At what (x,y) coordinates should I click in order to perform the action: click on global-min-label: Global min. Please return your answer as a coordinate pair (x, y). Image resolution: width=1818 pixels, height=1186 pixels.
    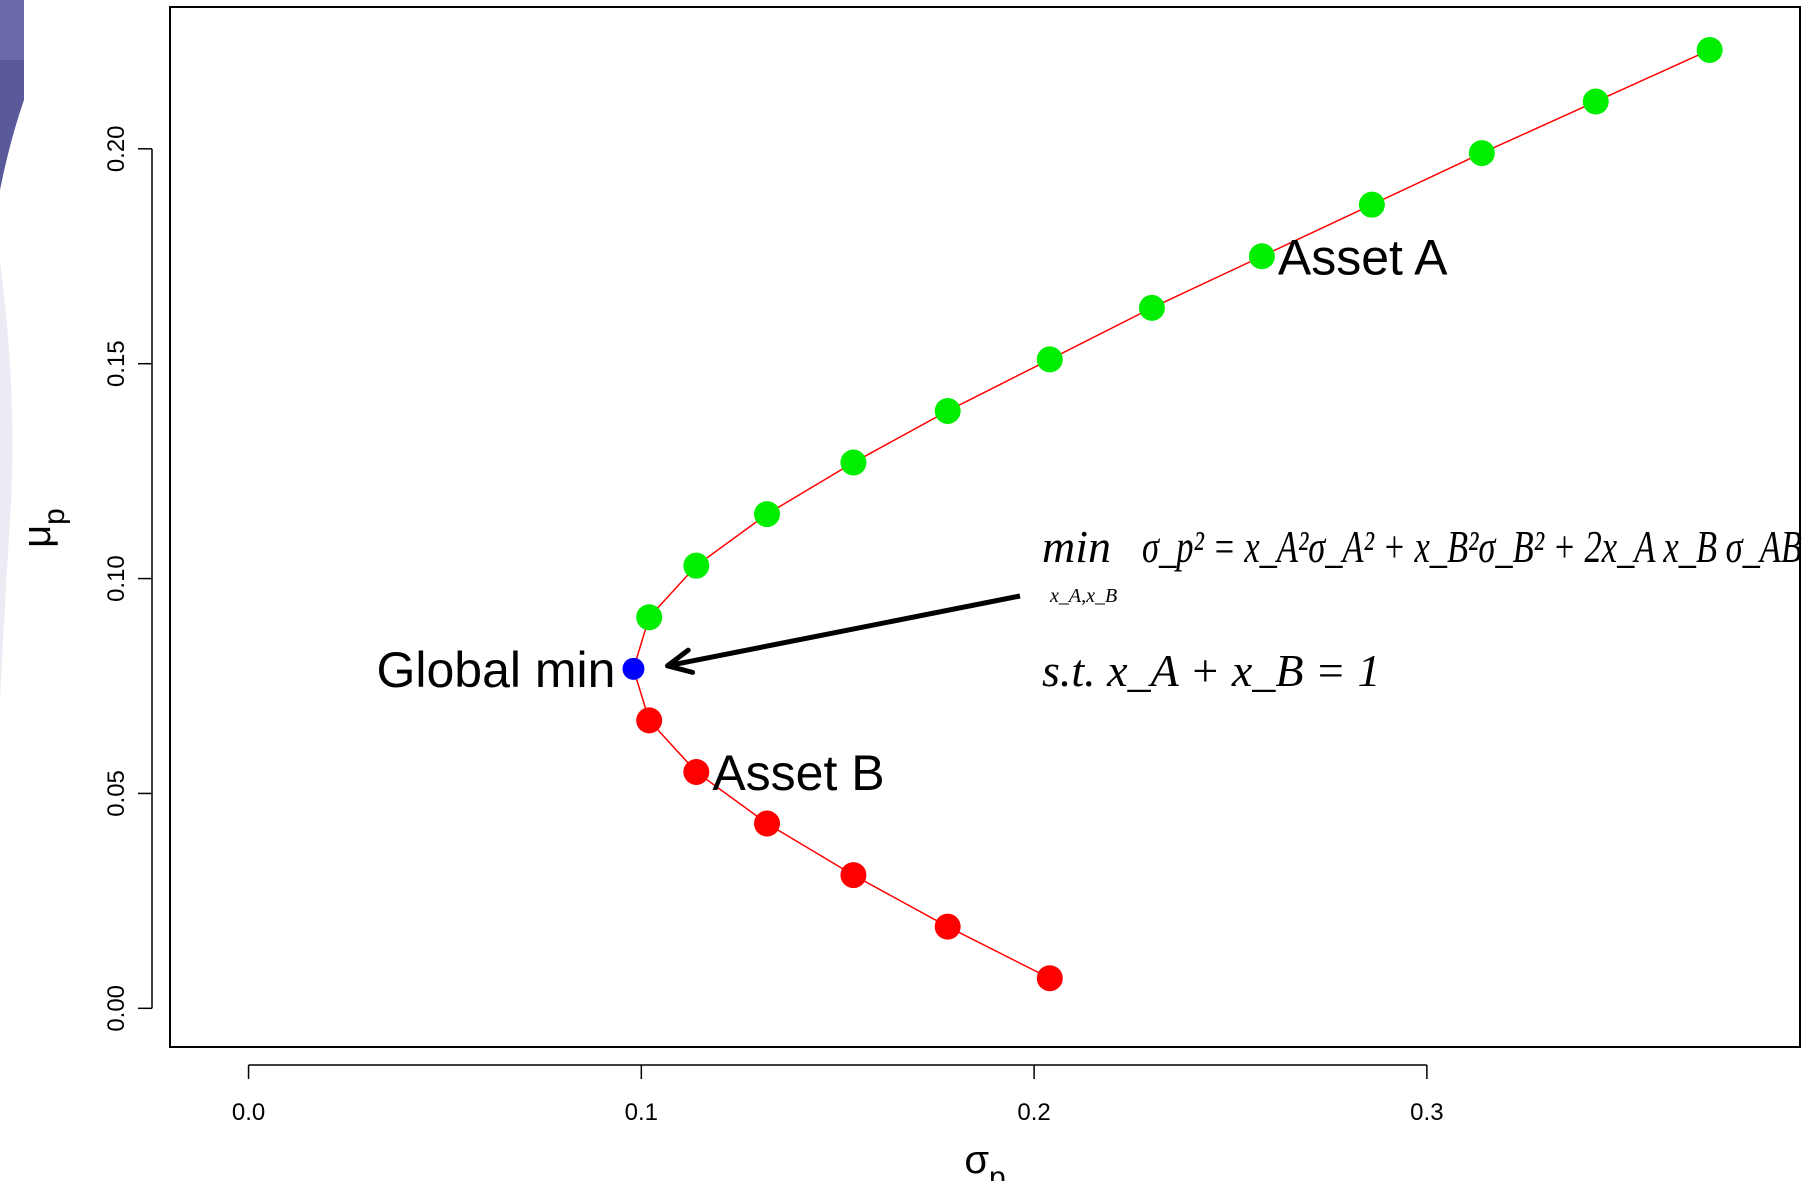
    Looking at the image, I should click on (495, 670).